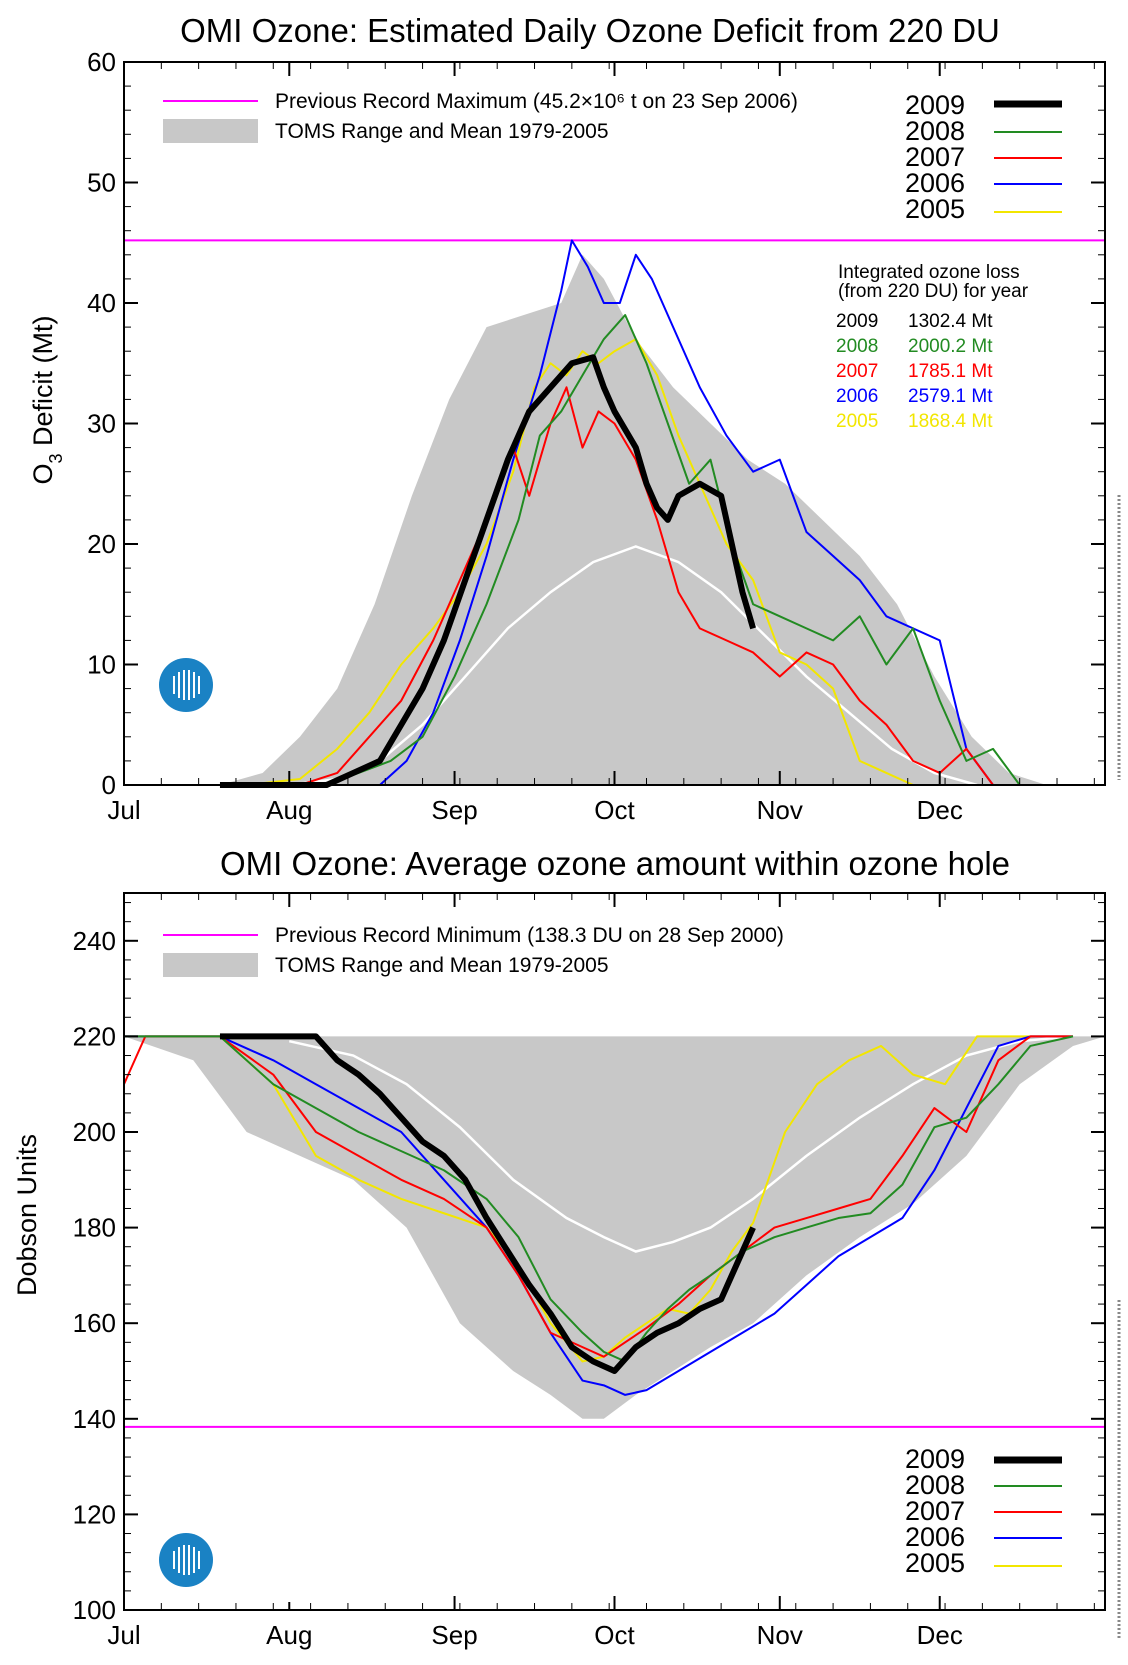  I want to click on top-legend-year-2005: 2005, so click(935, 209).